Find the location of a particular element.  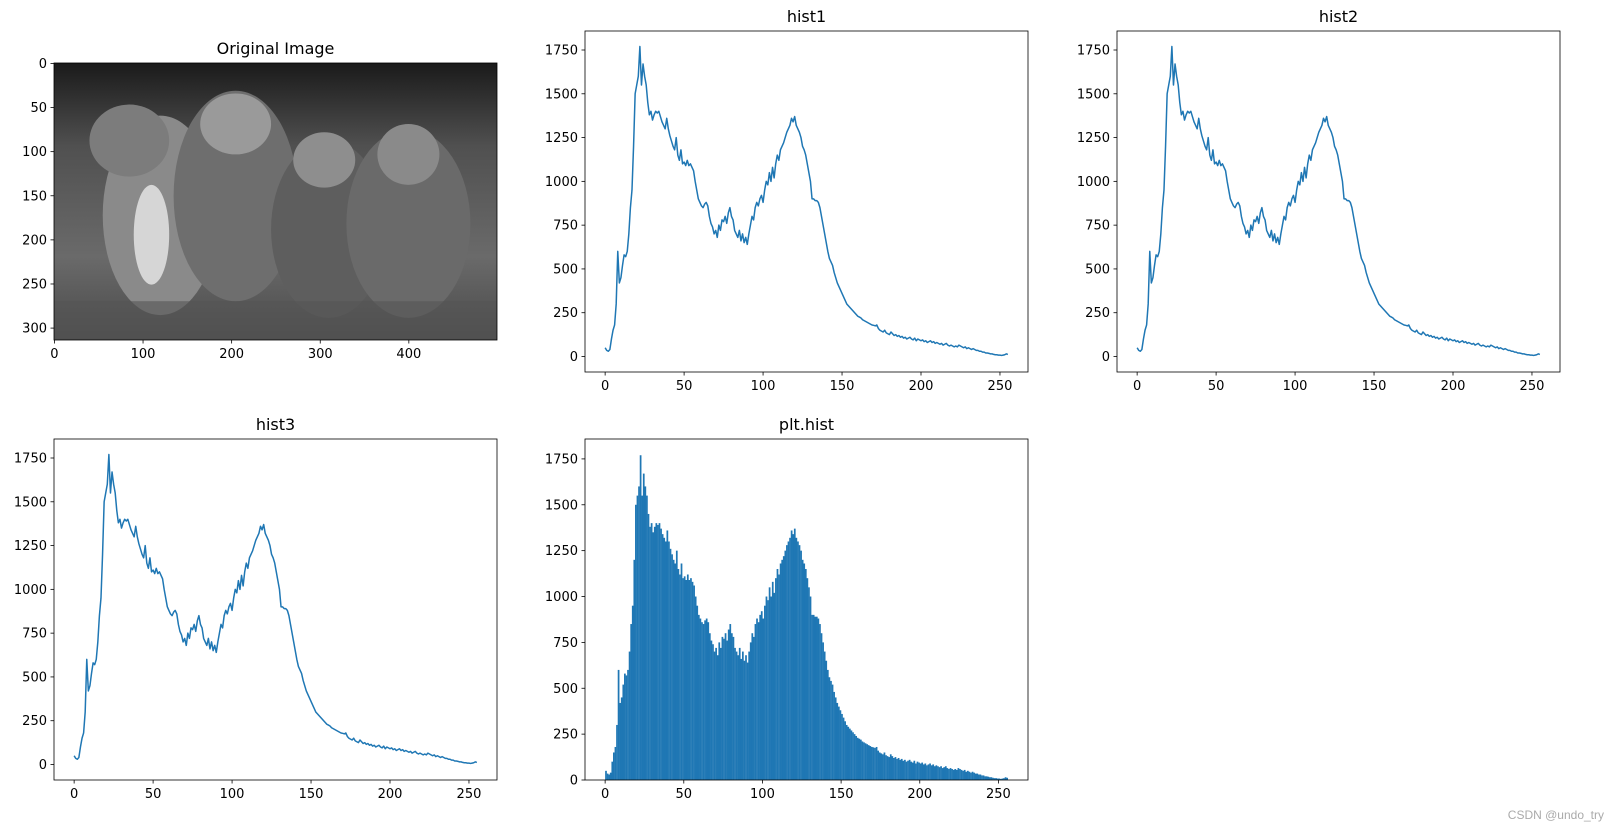

y-tick-label: 1750 is located at coordinates (1093, 51).